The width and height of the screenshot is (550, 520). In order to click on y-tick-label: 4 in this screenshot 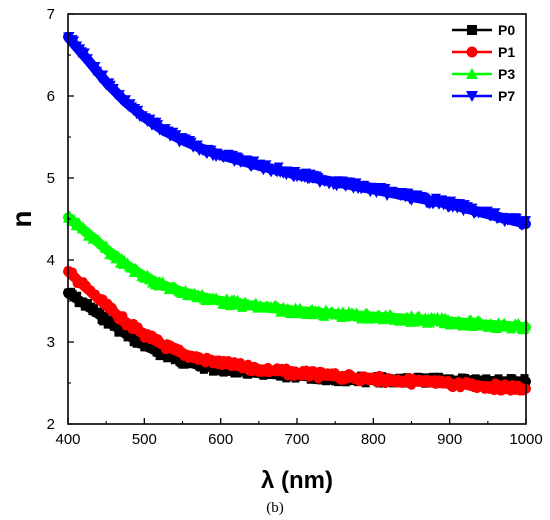, I will do `click(51, 260)`.